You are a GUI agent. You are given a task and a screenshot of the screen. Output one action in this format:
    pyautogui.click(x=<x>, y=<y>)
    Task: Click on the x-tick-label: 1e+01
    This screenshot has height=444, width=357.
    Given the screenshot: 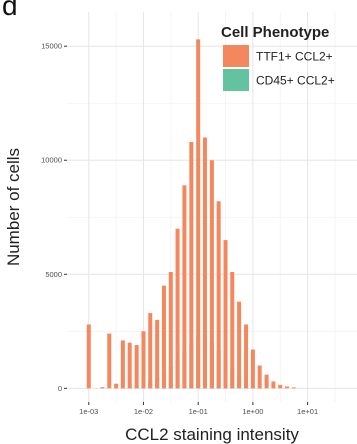 What is the action you would take?
    pyautogui.click(x=307, y=411)
    